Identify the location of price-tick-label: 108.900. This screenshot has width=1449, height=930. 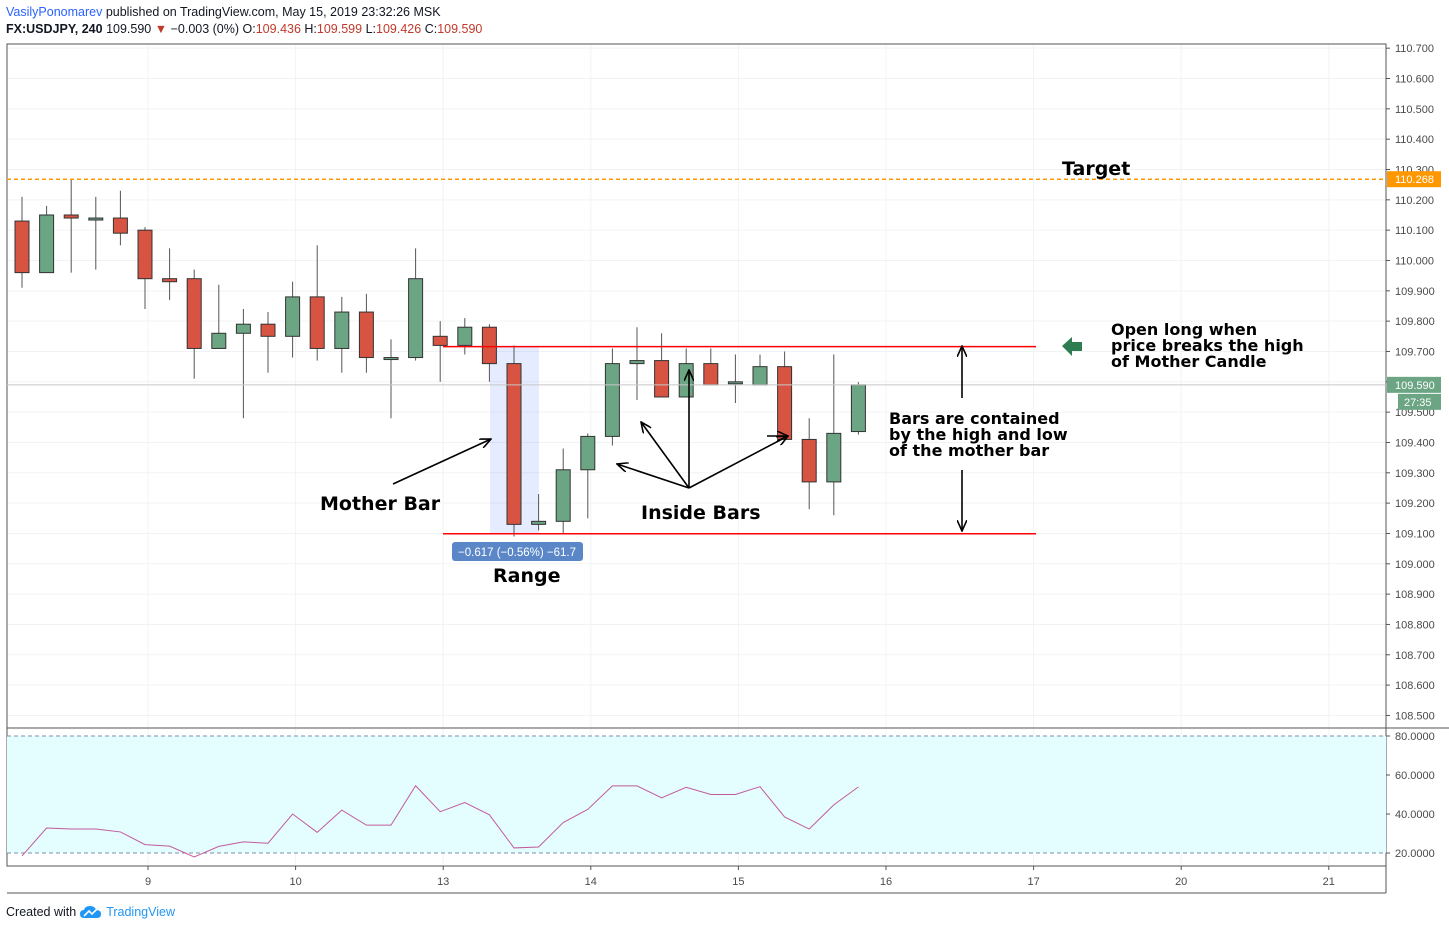
(1415, 595).